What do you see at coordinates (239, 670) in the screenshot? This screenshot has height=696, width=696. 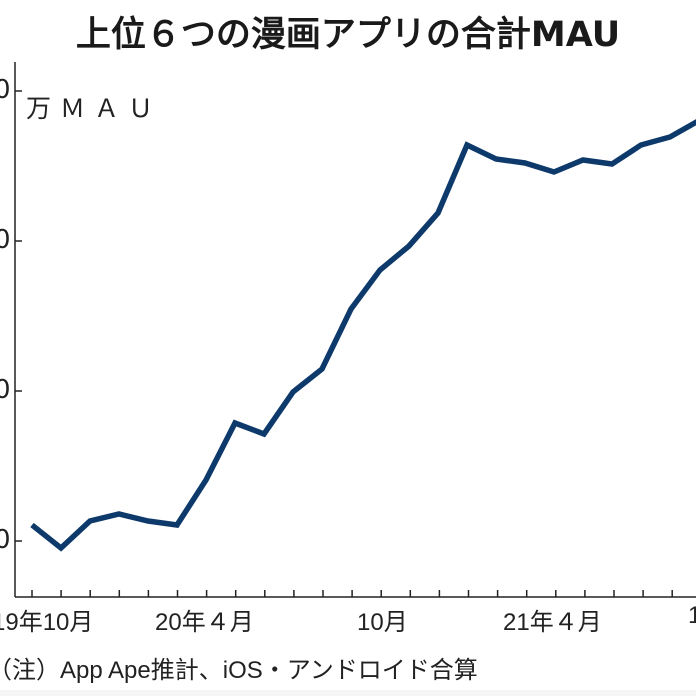 I see `source-note: （注）App Ape推計、iOS・アンドロイド合算` at bounding box center [239, 670].